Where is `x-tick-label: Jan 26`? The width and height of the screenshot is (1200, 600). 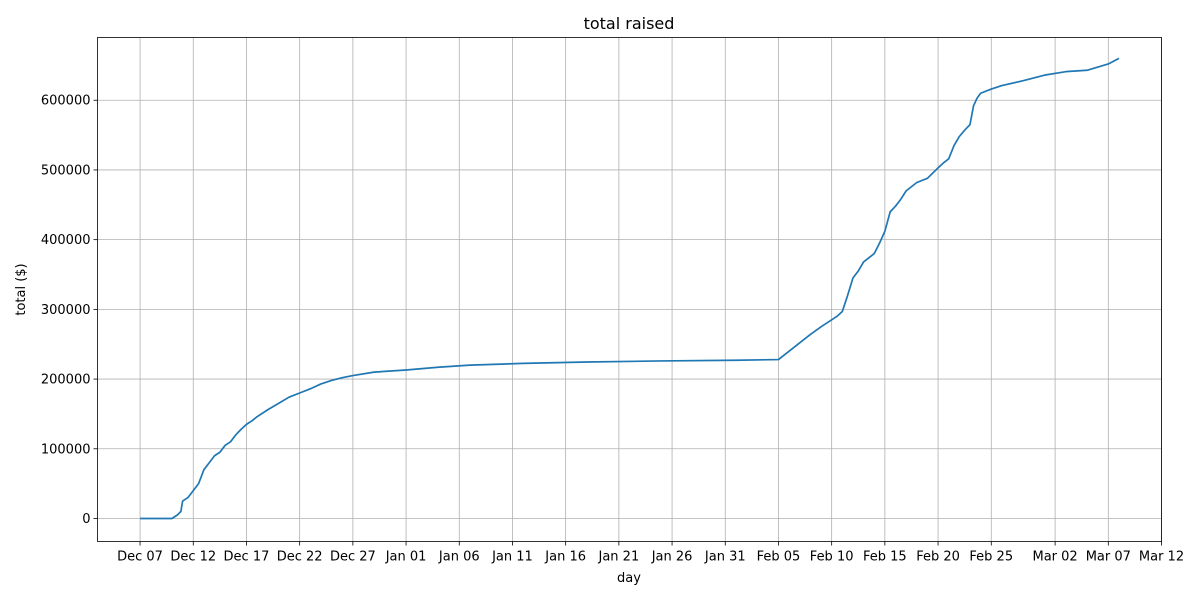
x-tick-label: Jan 26 is located at coordinates (672, 557).